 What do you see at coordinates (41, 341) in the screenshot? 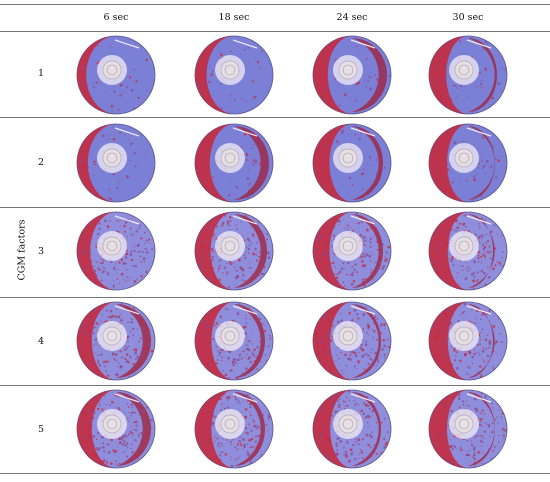
I see `row-label-4: 4` at bounding box center [41, 341].